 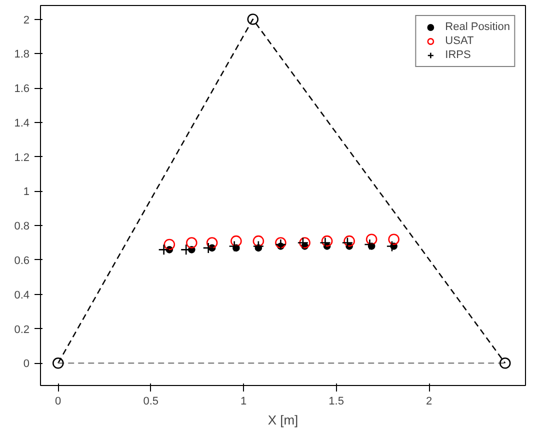 What do you see at coordinates (22, 330) in the screenshot?
I see `y-tick-label: 0.2` at bounding box center [22, 330].